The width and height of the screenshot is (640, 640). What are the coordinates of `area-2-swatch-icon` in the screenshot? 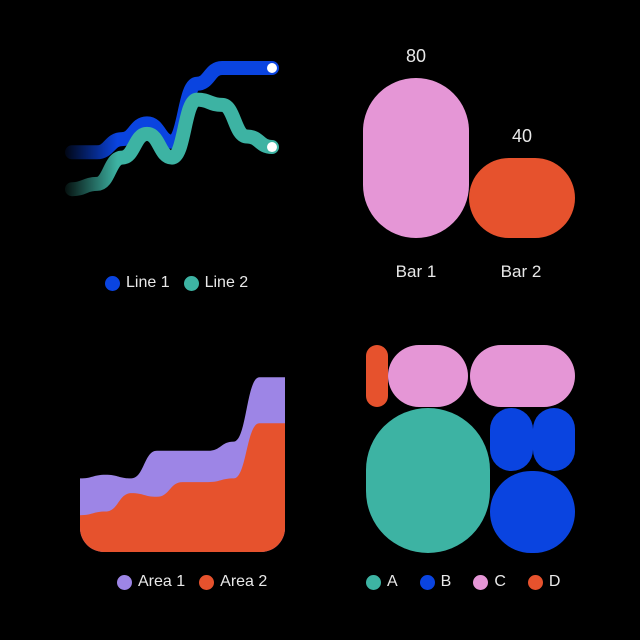 It's located at (207, 582).